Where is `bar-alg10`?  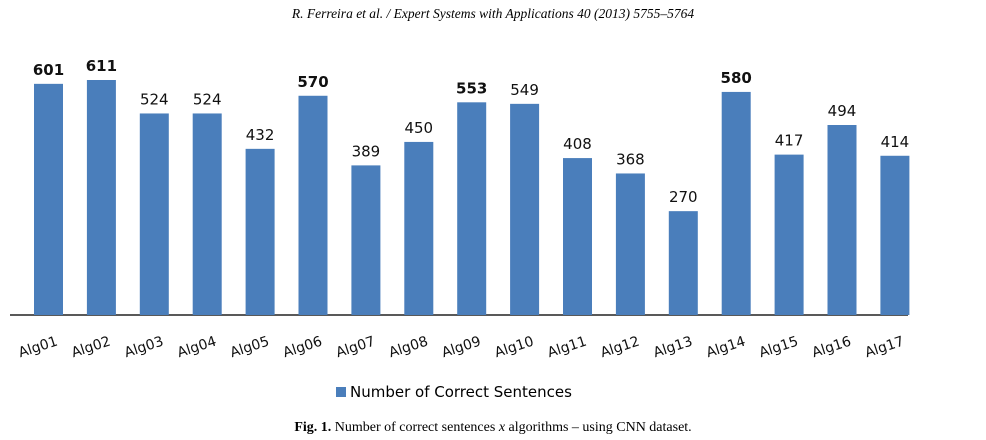
bar-alg10 is located at coordinates (525, 209).